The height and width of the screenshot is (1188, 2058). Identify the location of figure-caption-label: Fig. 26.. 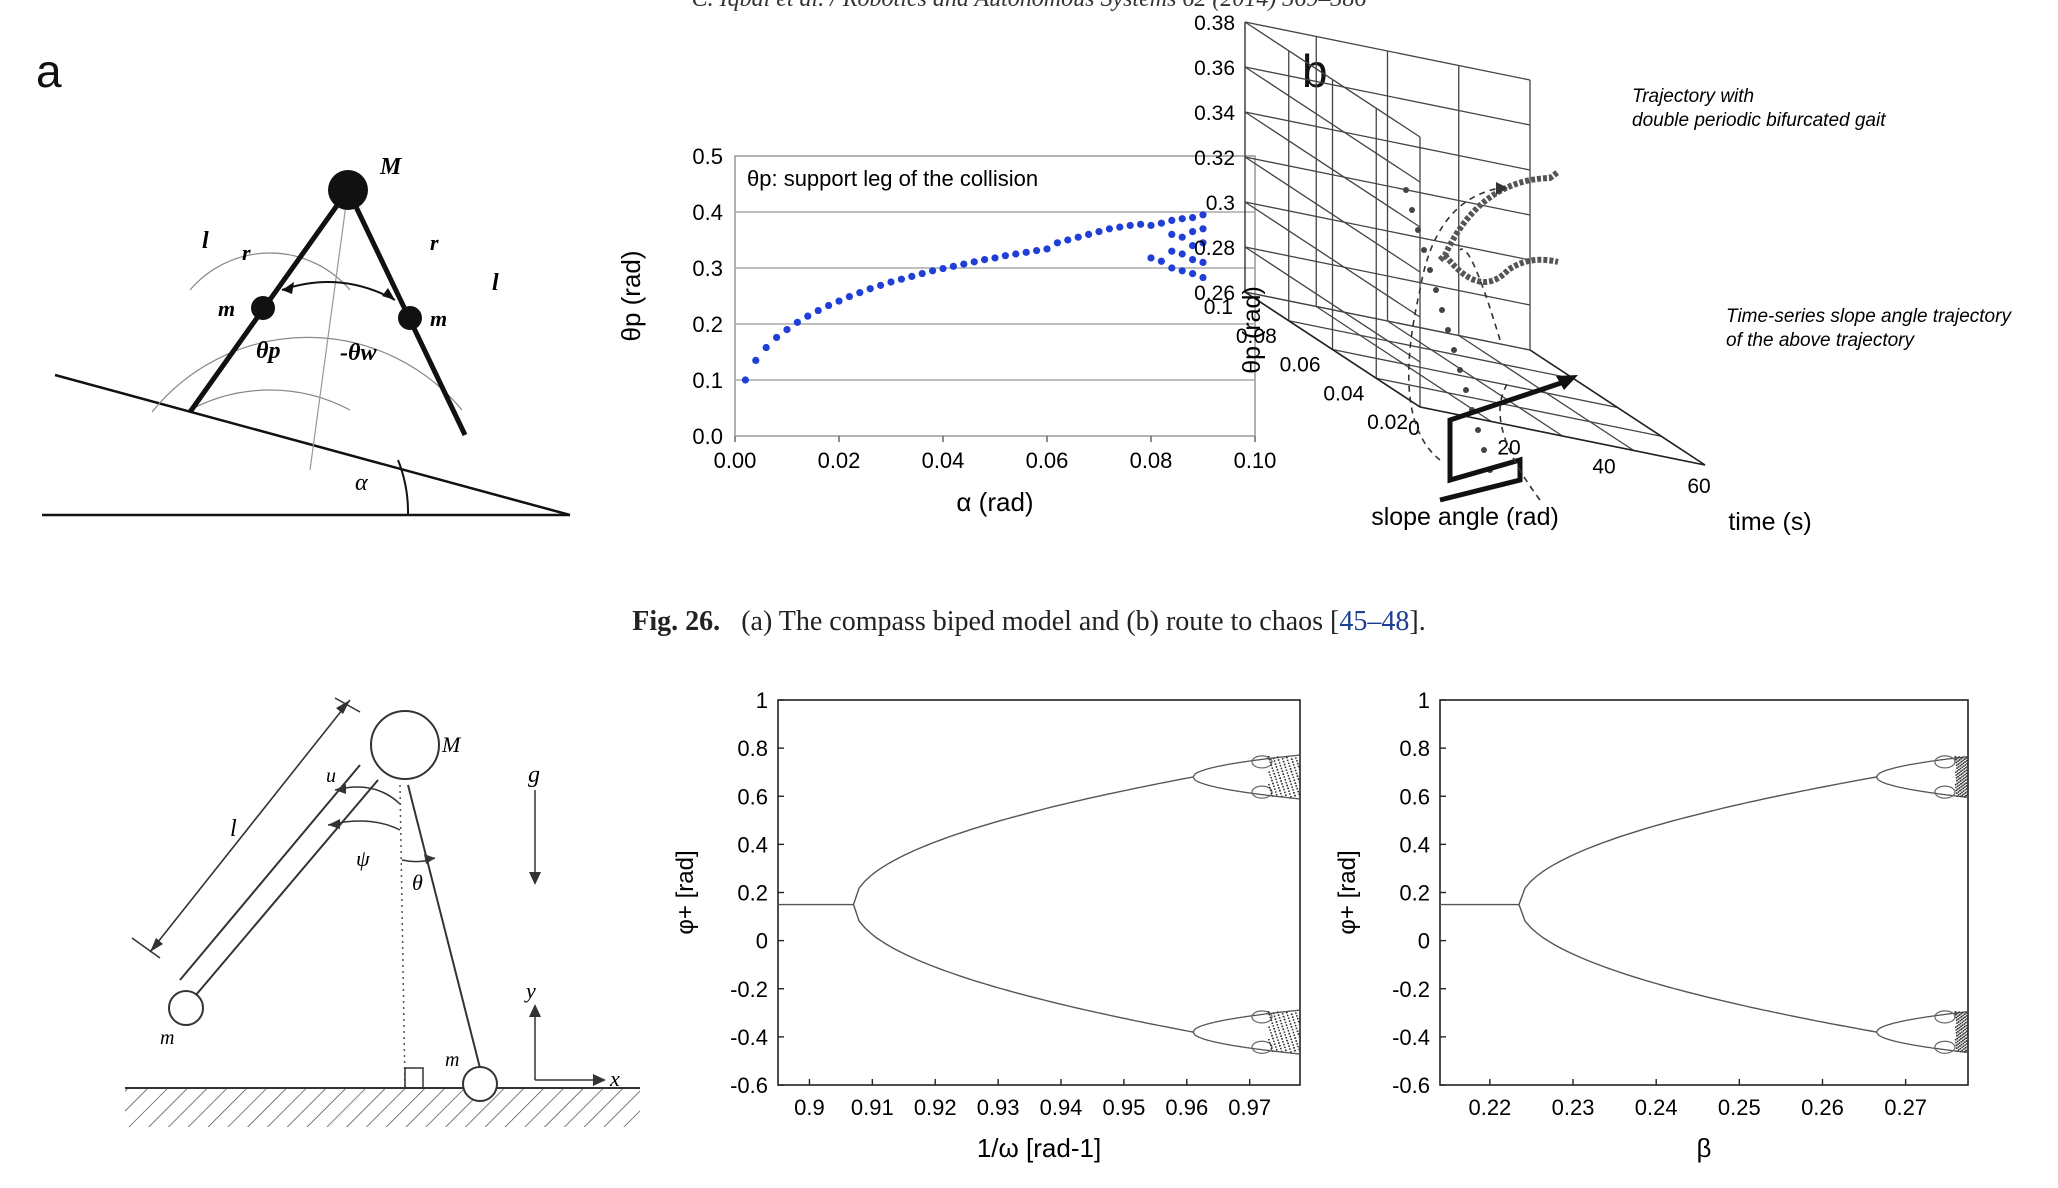
(676, 621).